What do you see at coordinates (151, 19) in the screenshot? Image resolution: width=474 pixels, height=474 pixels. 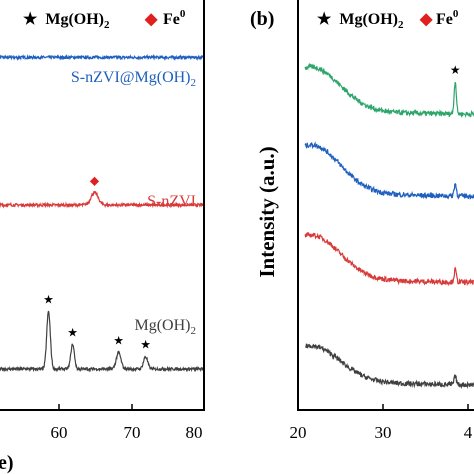 I see `panel-a-legend-fe-marker: ◆` at bounding box center [151, 19].